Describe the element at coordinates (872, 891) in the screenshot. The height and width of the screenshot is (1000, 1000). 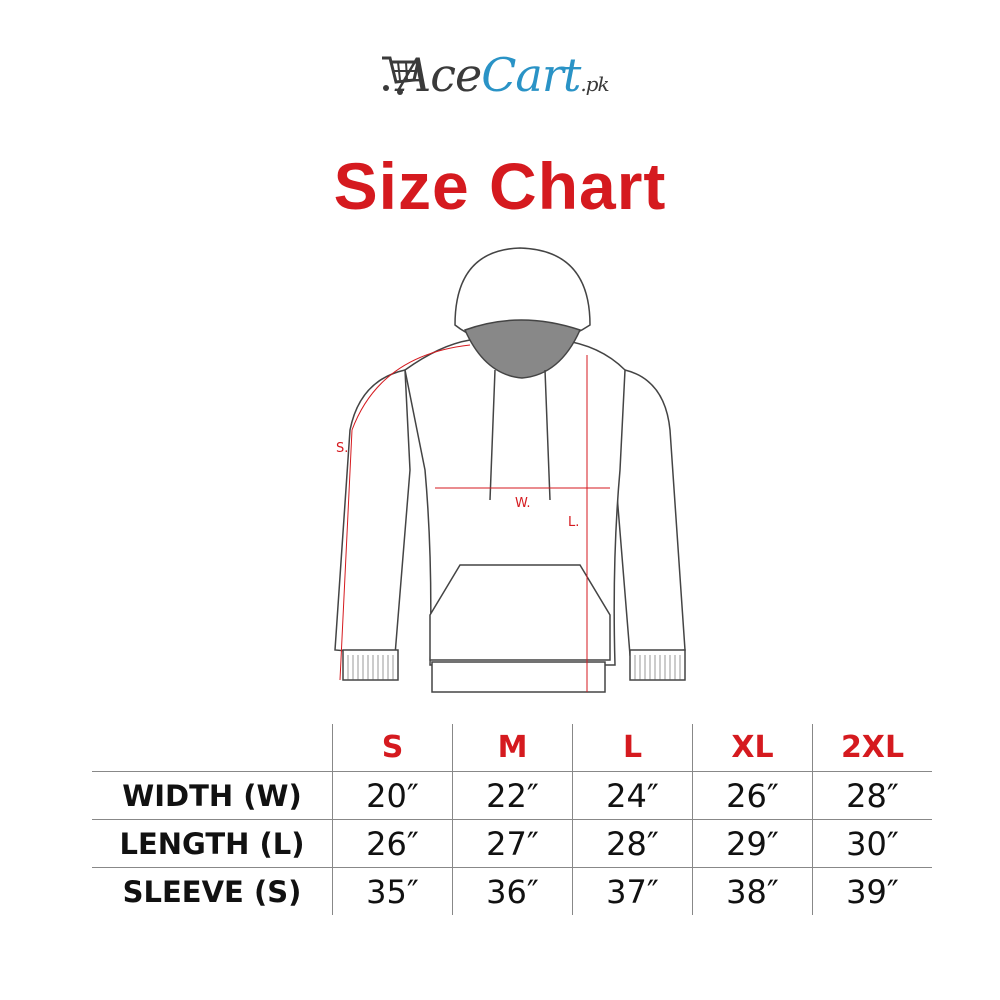
I see `table-cell: 39″` at that location.